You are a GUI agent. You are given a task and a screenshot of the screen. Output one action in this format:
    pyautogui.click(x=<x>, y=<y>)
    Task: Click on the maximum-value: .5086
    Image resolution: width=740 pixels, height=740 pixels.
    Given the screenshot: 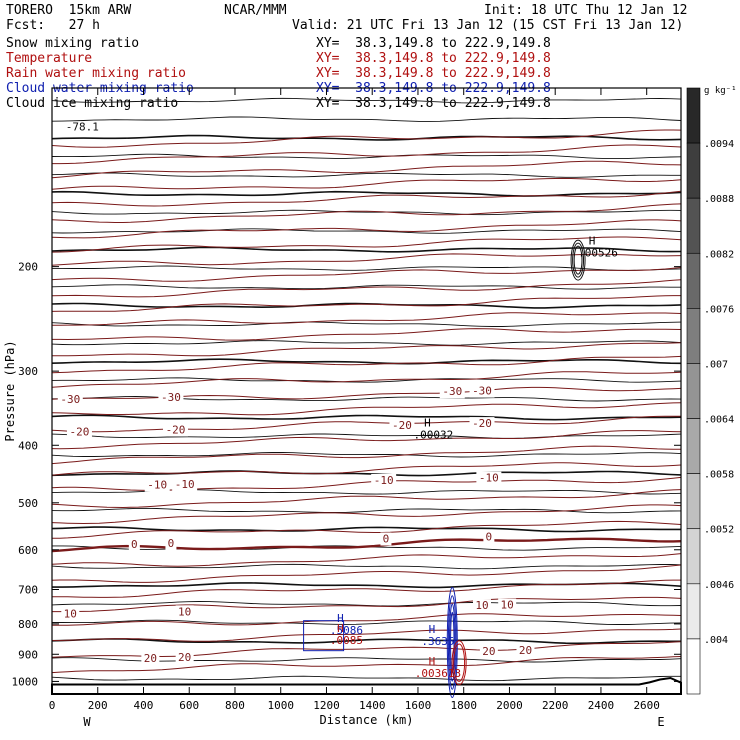 What is the action you would take?
    pyautogui.click(x=346, y=630)
    